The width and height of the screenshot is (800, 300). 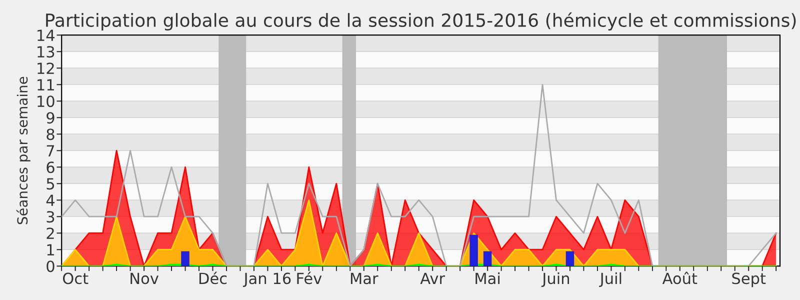 What do you see at coordinates (50, 200) in the screenshot?
I see `y-tick-label: 4` at bounding box center [50, 200].